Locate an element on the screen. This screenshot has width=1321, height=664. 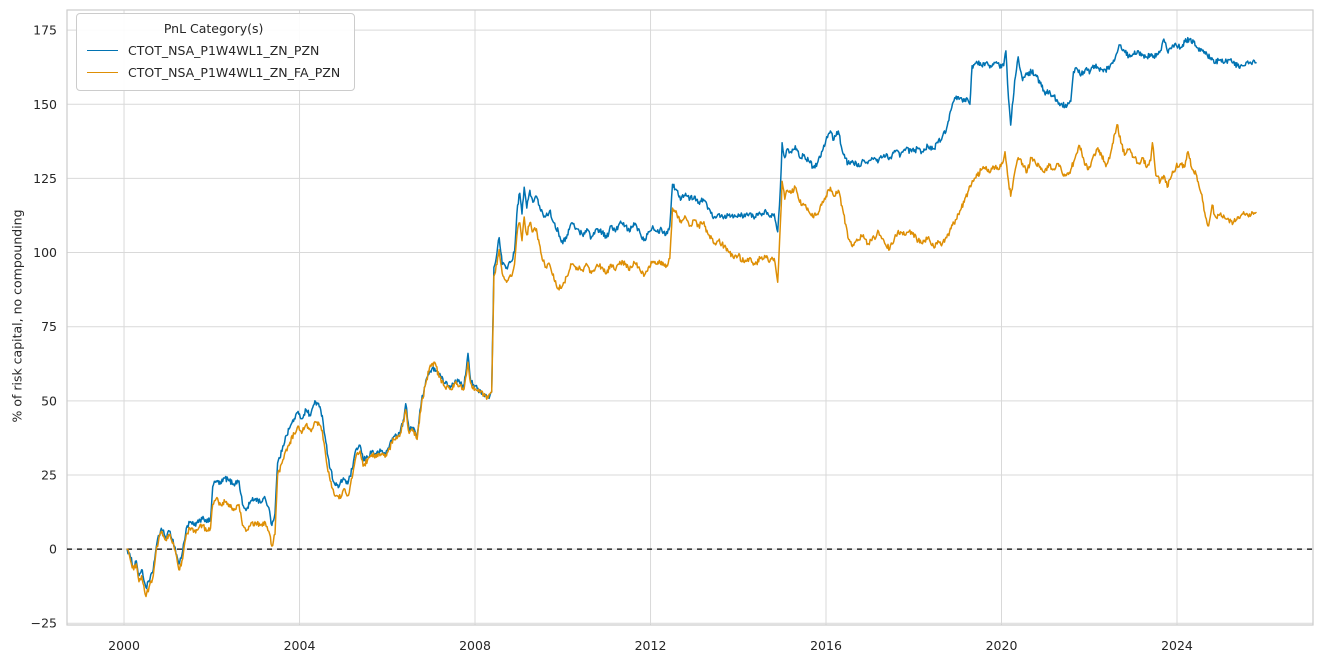
legend-entry-0: CTOT_NSA_P1W4WL1_ZN_PZN is located at coordinates (213, 50).